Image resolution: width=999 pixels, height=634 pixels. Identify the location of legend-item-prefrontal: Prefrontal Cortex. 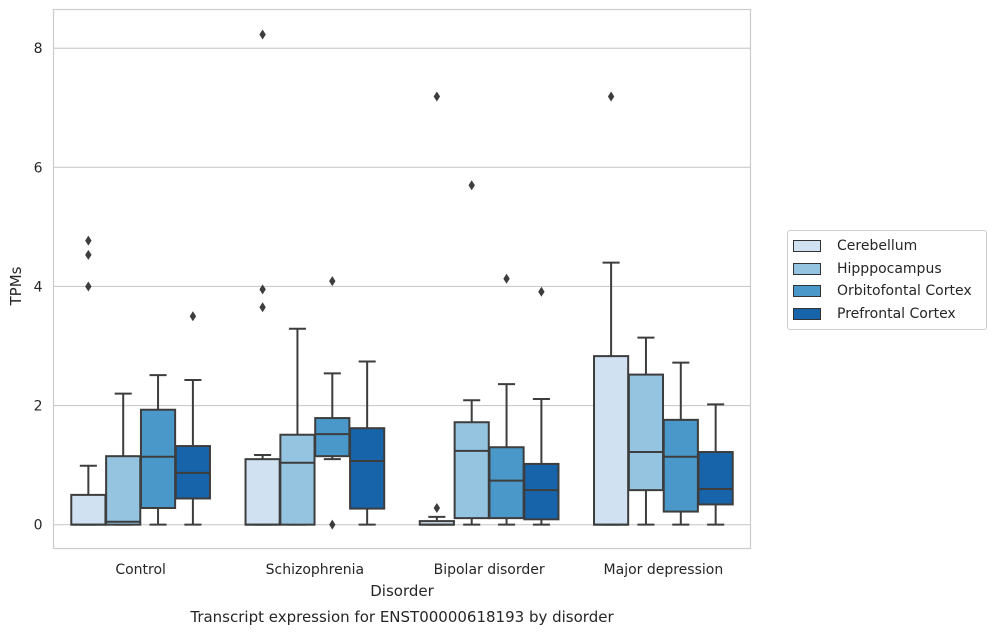
(887, 314).